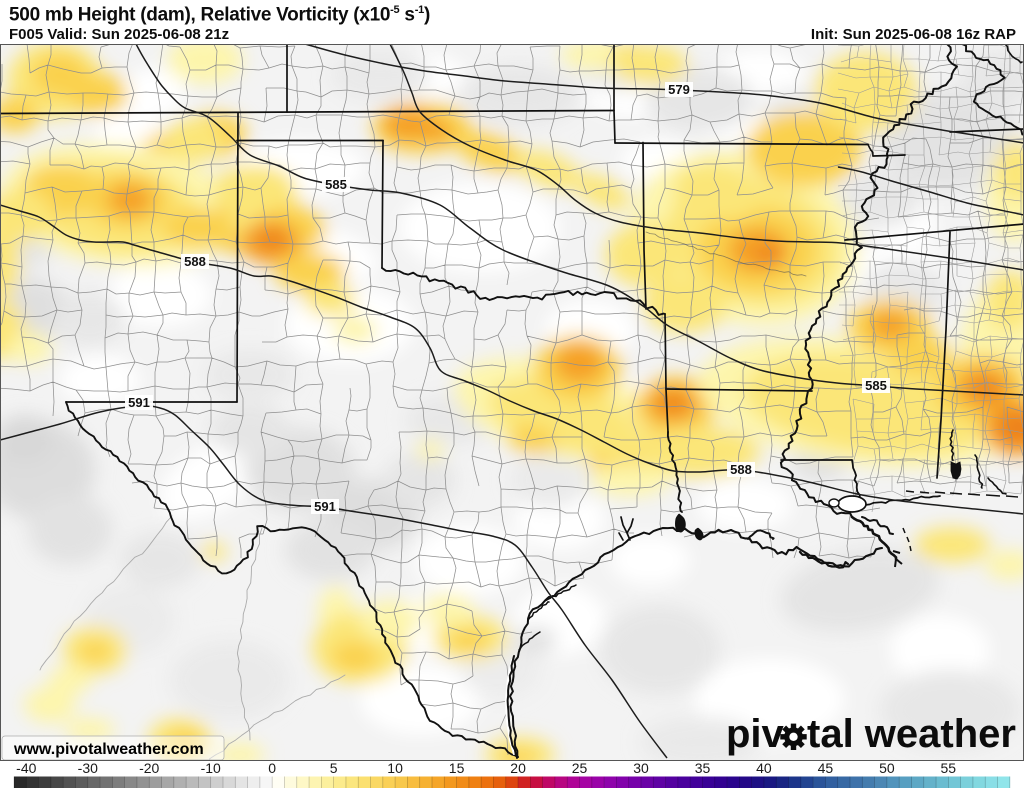  I want to click on svg-text: 35, so click(703, 768).